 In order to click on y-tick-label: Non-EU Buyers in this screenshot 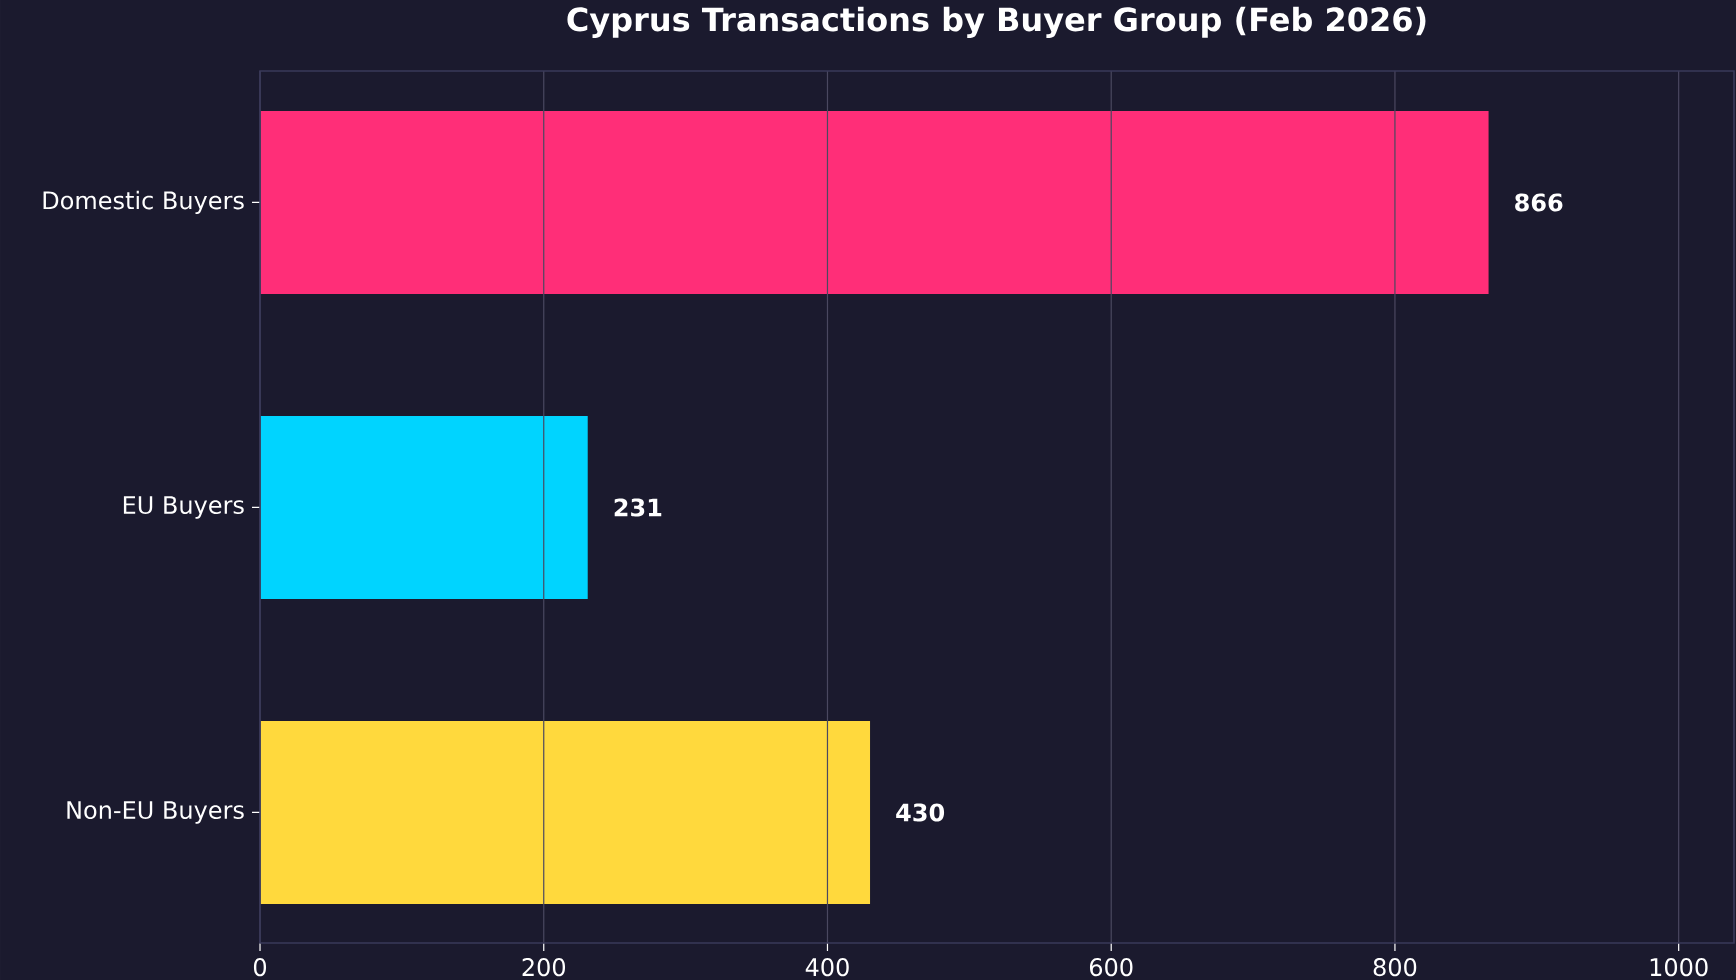, I will do `click(155, 812)`.